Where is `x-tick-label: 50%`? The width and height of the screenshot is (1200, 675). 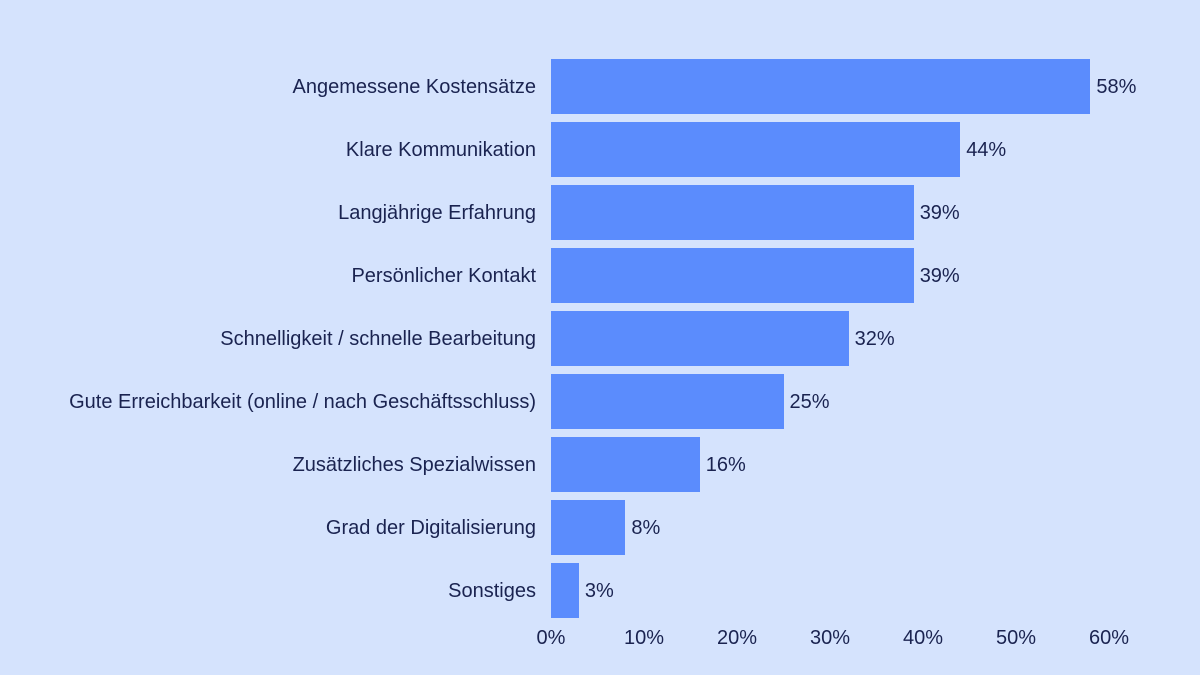 x-tick-label: 50% is located at coordinates (1016, 638).